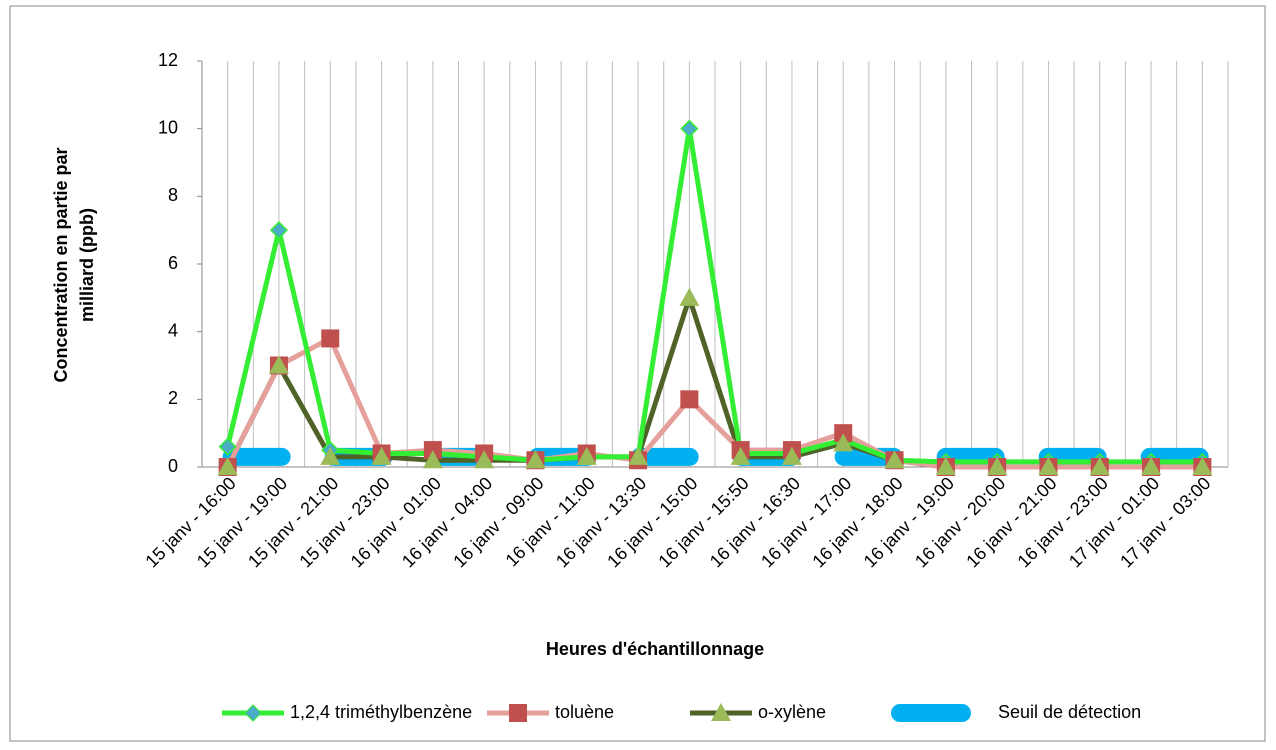 The width and height of the screenshot is (1276, 750). What do you see at coordinates (792, 712) in the screenshot?
I see `legend-label: o-xylène` at bounding box center [792, 712].